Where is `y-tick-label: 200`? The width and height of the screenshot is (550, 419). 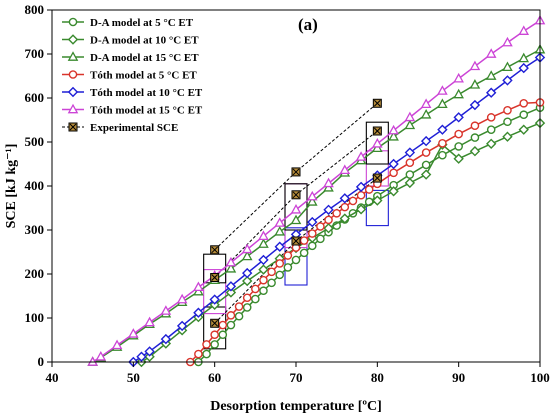 y-tick-label: 200 is located at coordinates (35, 273).